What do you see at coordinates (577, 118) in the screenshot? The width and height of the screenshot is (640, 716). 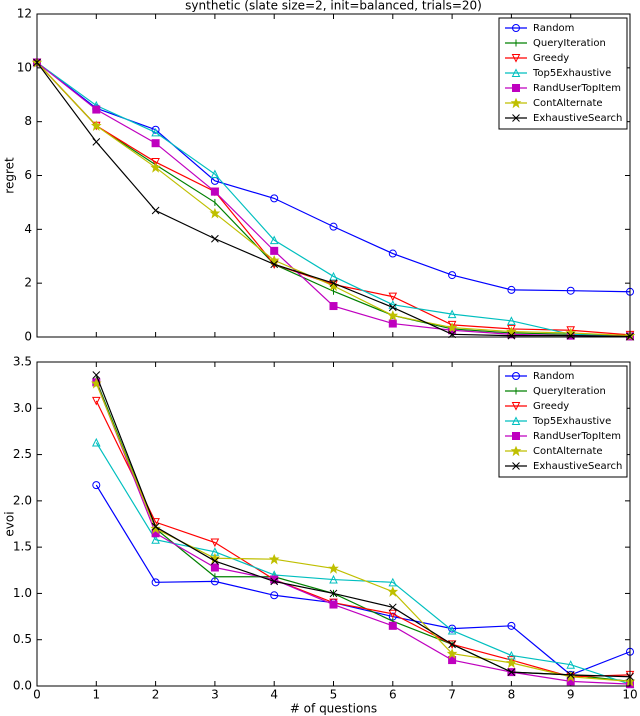 I see `legend-label: ExhaustiveSearch` at bounding box center [577, 118].